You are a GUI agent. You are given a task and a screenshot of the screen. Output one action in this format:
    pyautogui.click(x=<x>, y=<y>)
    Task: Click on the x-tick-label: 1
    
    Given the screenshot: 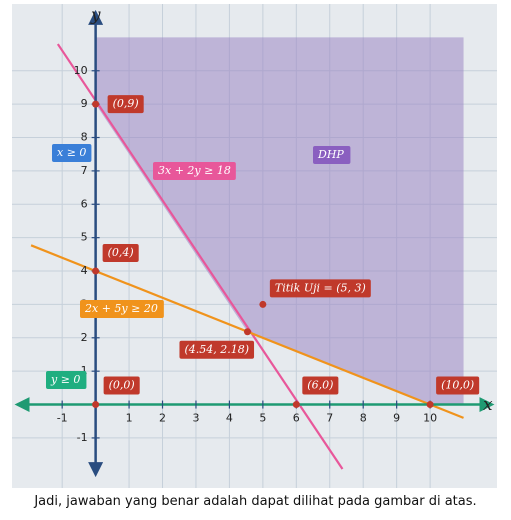 What is the action you would take?
    pyautogui.click(x=129, y=418)
    